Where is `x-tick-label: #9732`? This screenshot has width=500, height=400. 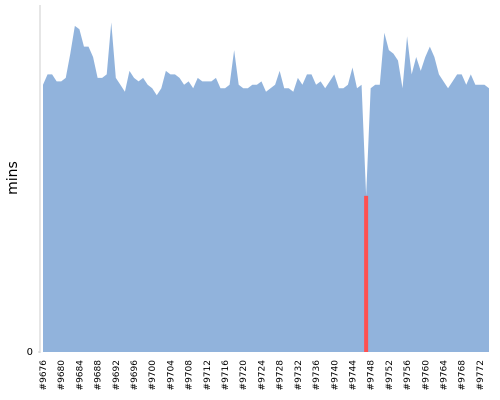
x-tick-label: #9732 is located at coordinates (299, 375).